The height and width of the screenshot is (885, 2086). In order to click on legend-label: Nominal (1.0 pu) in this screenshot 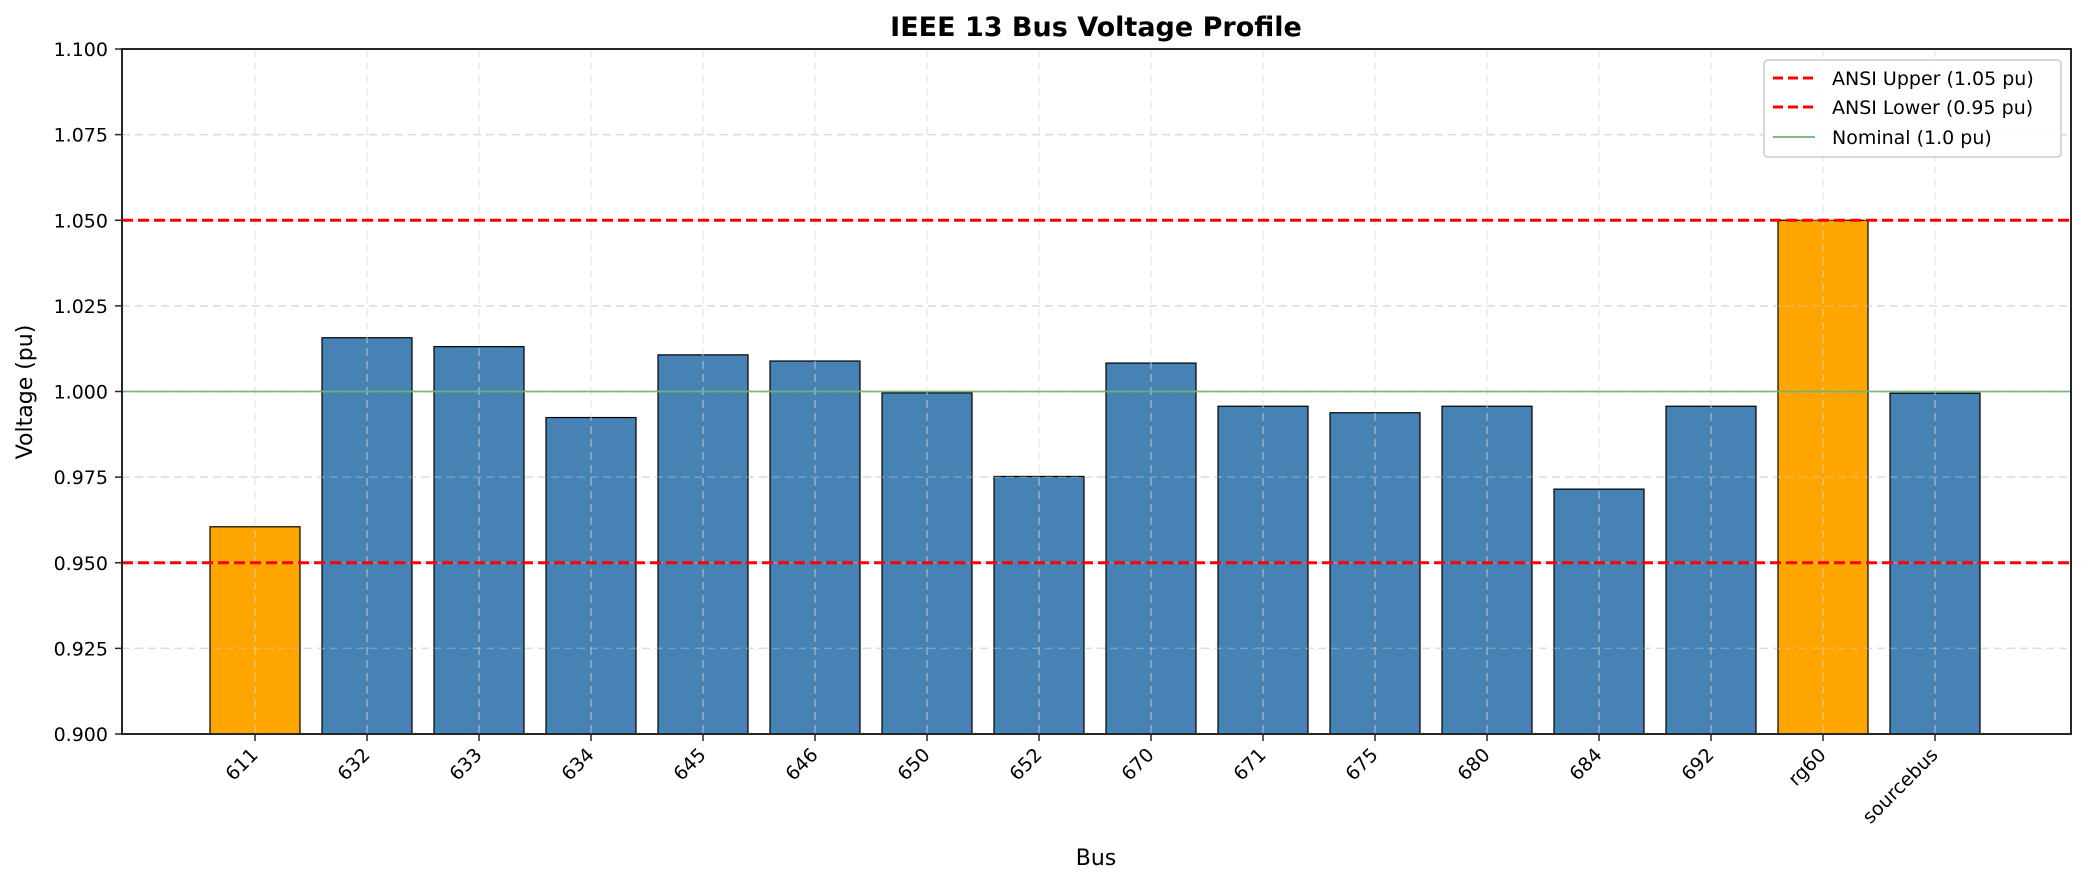, I will do `click(1912, 138)`.